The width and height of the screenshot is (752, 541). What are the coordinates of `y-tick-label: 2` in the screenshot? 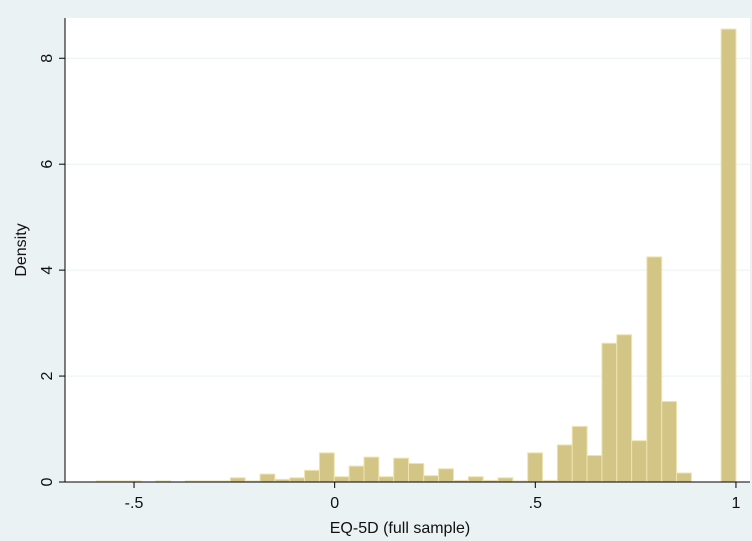 It's located at (47, 376).